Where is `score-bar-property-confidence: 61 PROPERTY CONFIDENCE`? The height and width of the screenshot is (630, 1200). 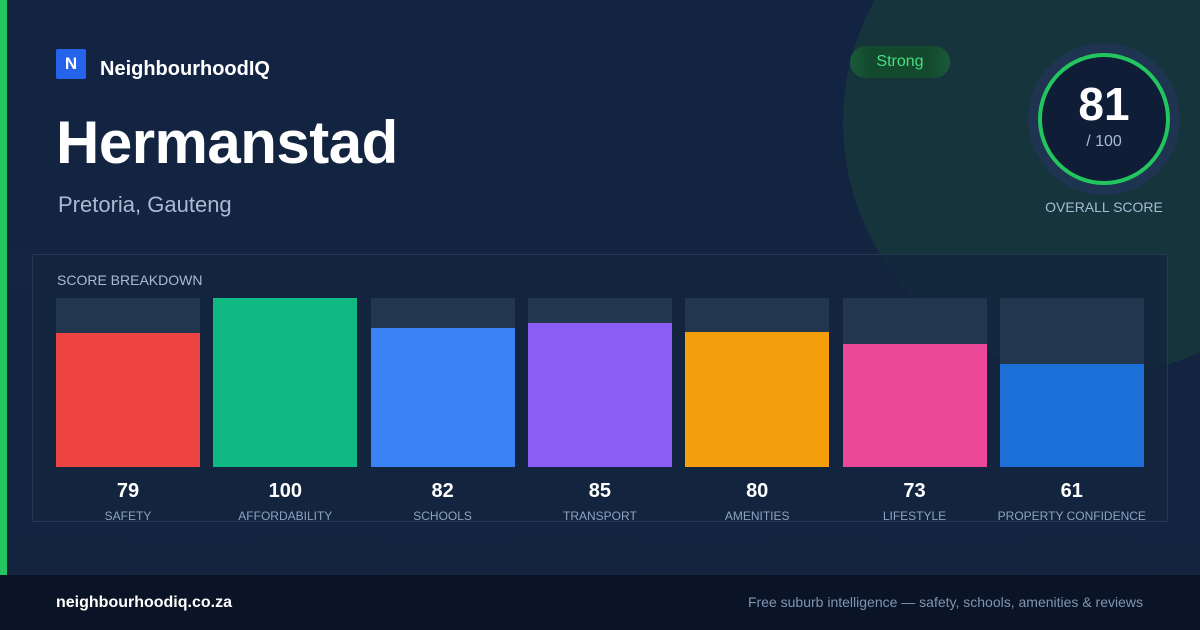
score-bar-property-confidence: 61 PROPERTY CONFIDENCE is located at coordinates (1072, 413).